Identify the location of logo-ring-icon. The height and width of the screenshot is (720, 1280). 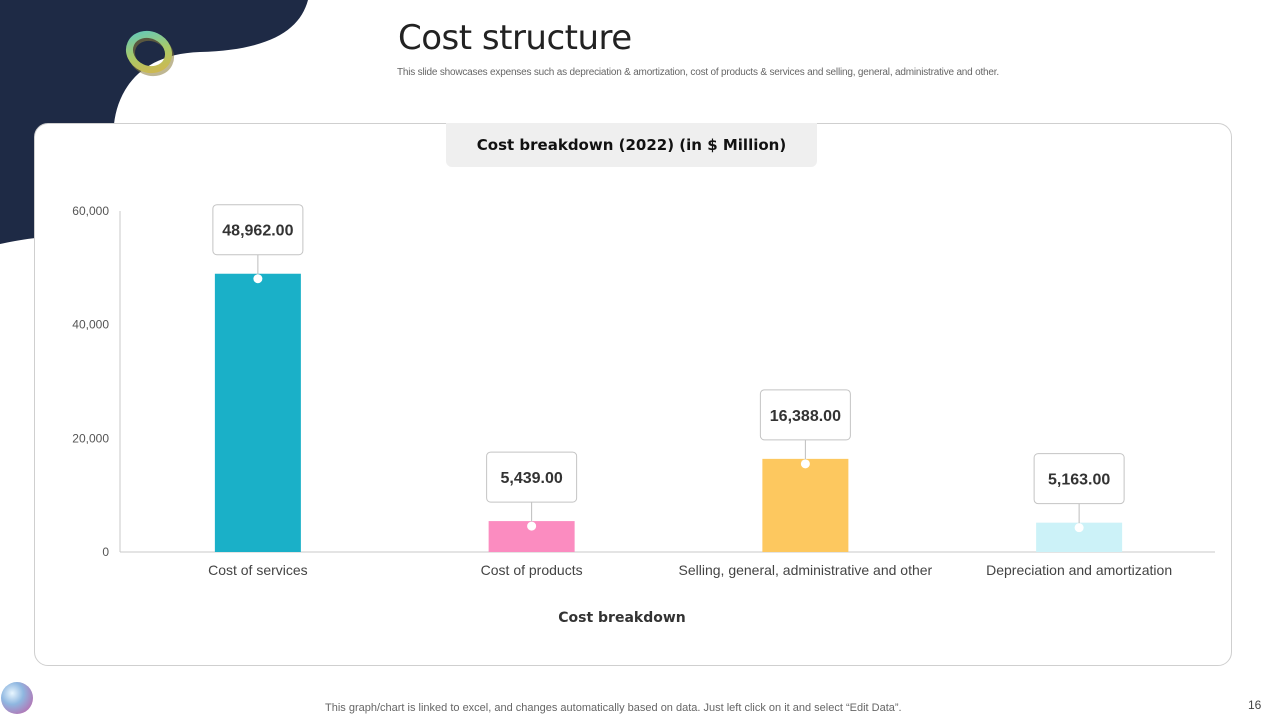
(150, 53).